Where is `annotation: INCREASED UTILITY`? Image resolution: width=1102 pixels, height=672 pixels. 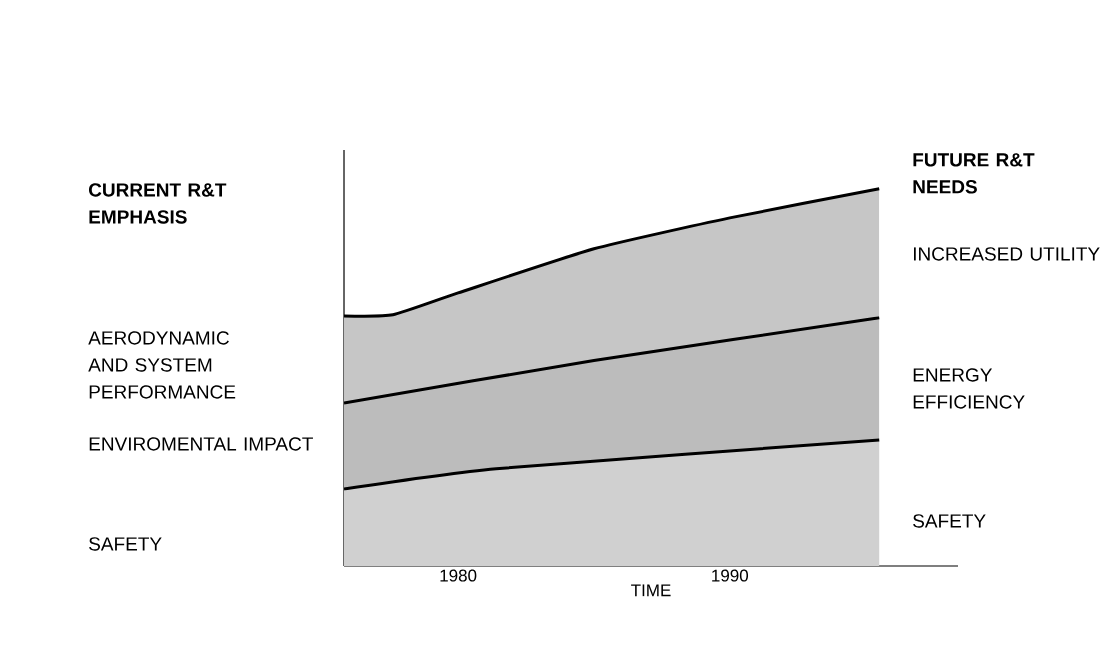 annotation: INCREASED UTILITY is located at coordinates (1006, 254).